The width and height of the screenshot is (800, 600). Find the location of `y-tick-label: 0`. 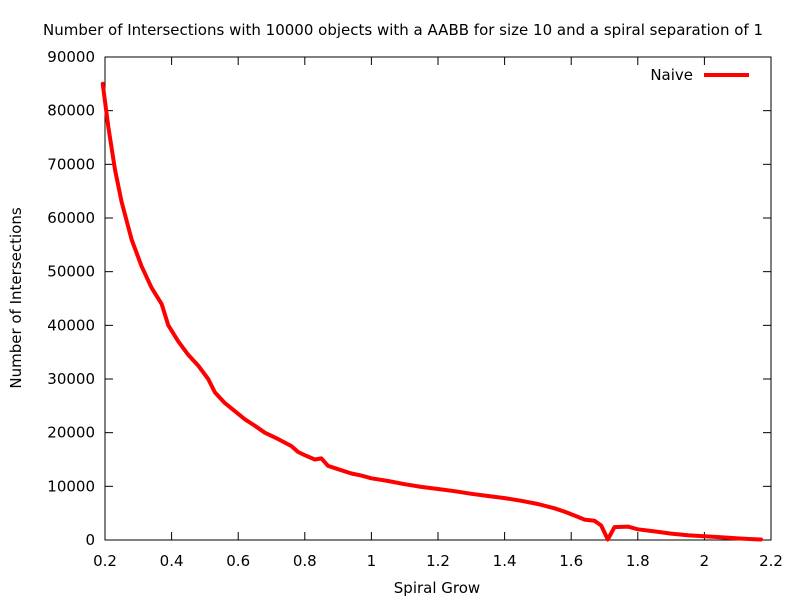

y-tick-label: 0 is located at coordinates (90, 540).